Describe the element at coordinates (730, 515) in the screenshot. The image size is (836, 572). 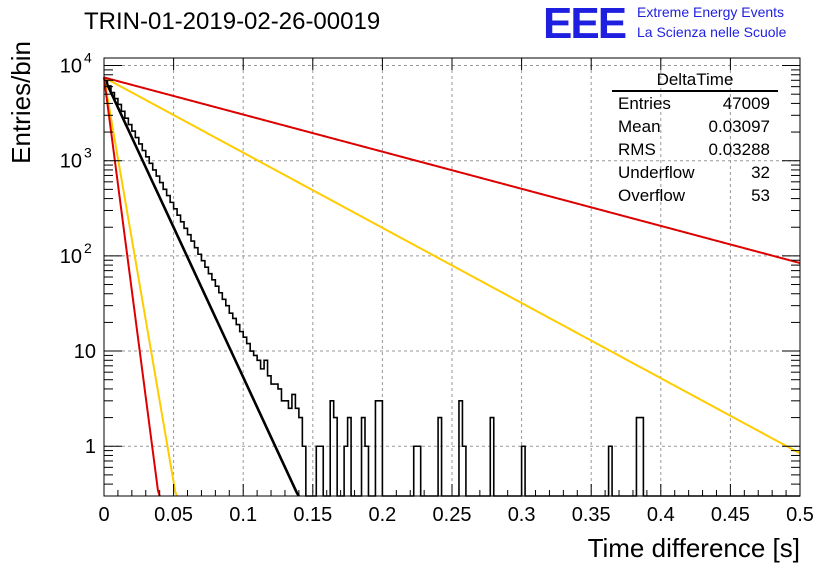
I see `x-tick-label: 0.45` at that location.